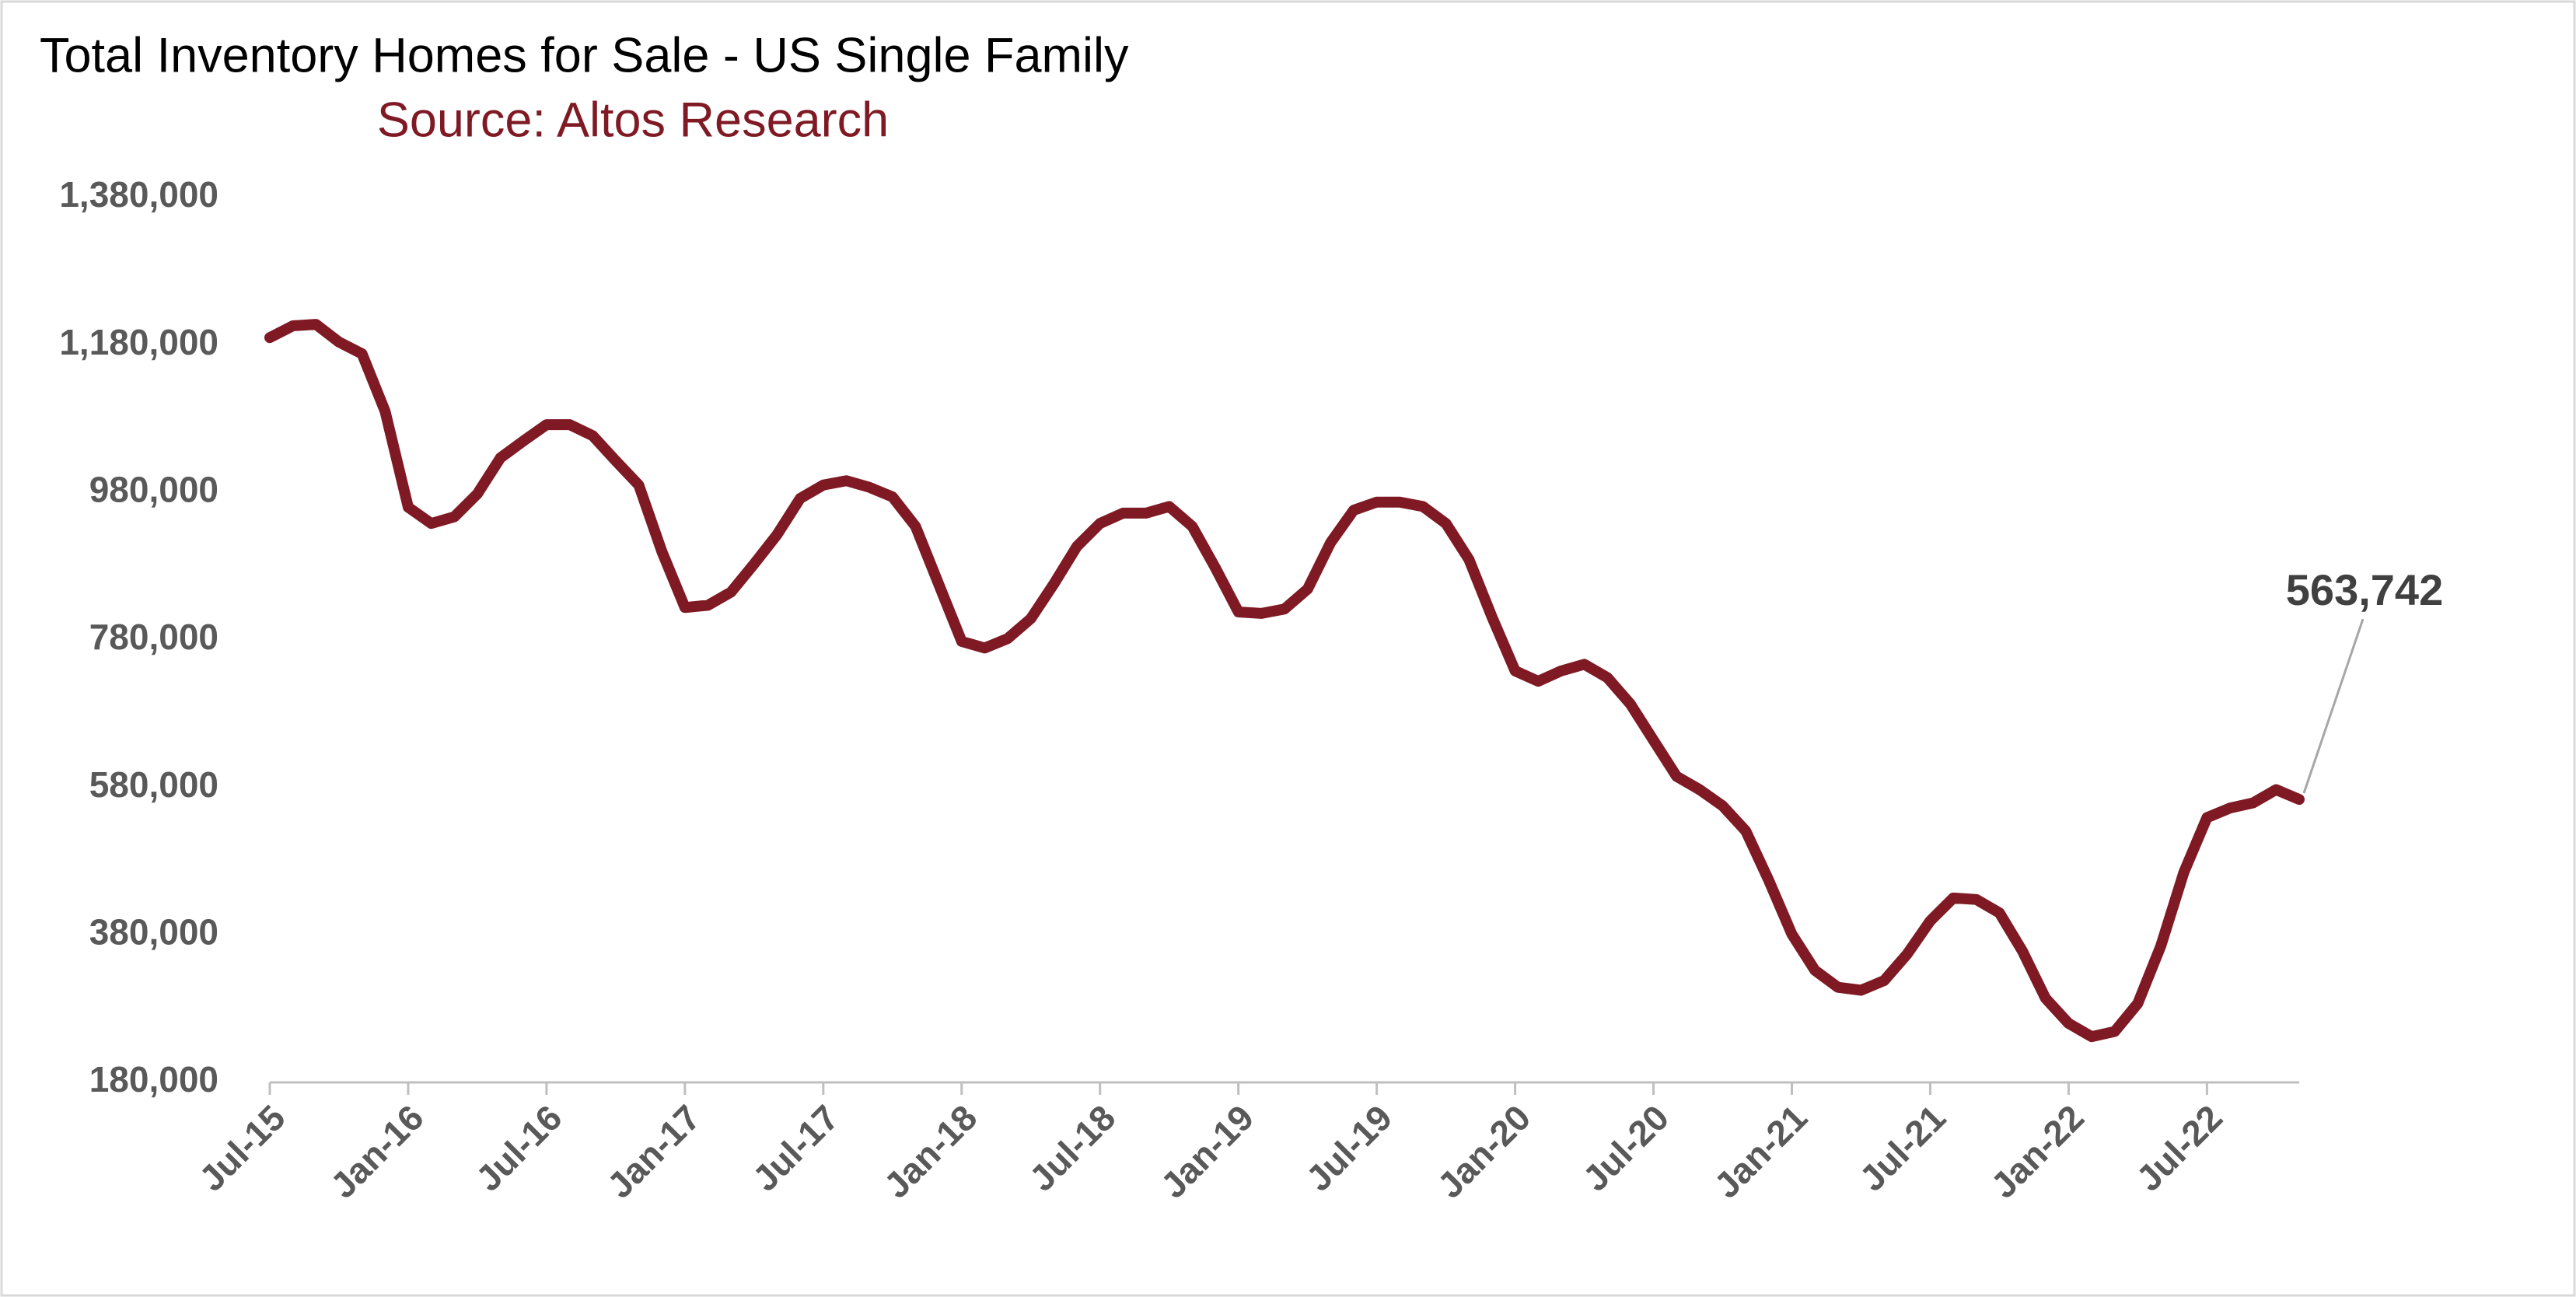 The image size is (2576, 1297). What do you see at coordinates (138, 342) in the screenshot?
I see `y-tick-label: 1,180,000` at bounding box center [138, 342].